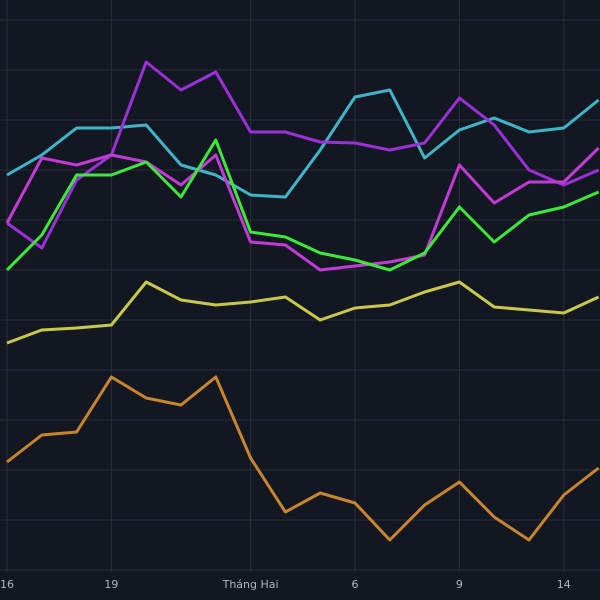  I want to click on x-tick-label: Tháng Hai, so click(250, 584).